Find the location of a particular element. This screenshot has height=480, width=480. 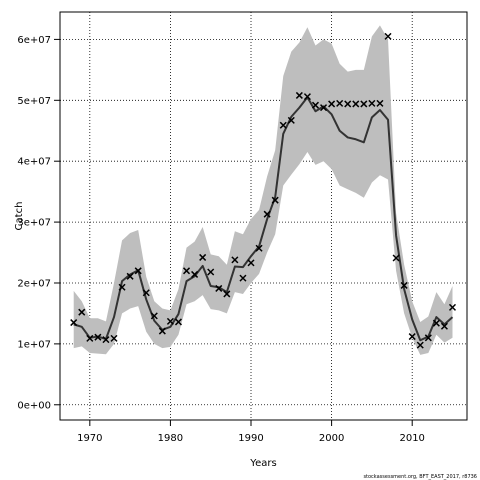

y-tick-label: 5e+07 is located at coordinates (34, 101).